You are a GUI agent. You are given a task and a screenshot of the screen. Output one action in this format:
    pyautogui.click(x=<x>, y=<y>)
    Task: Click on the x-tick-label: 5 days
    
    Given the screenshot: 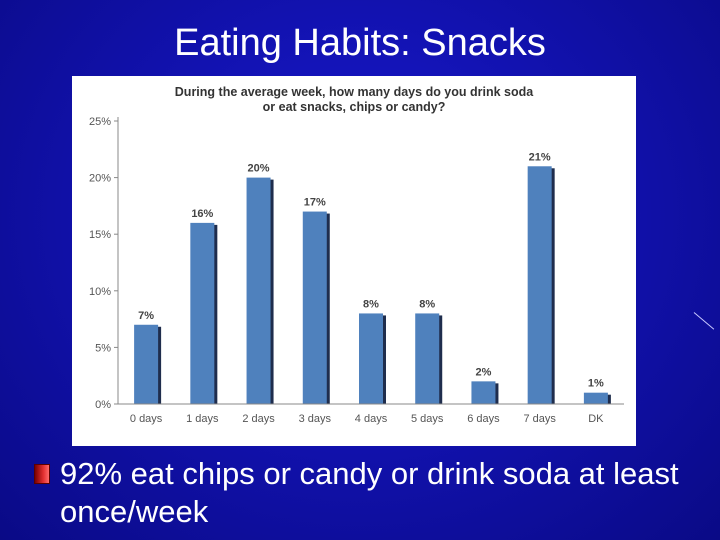 What is the action you would take?
    pyautogui.click(x=427, y=419)
    